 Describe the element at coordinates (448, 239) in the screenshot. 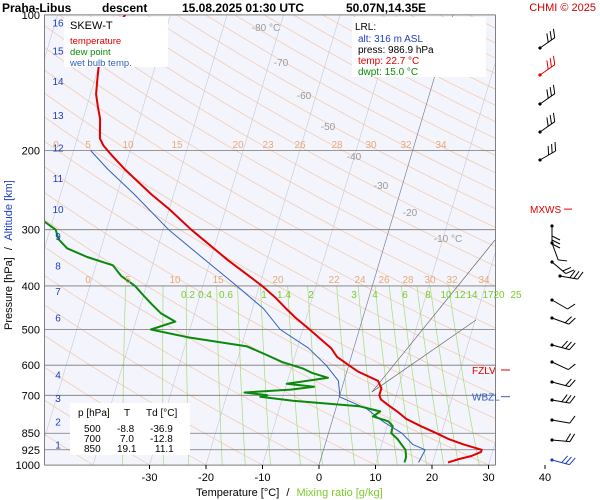

I see `isotherm-label: -10 °C` at that location.